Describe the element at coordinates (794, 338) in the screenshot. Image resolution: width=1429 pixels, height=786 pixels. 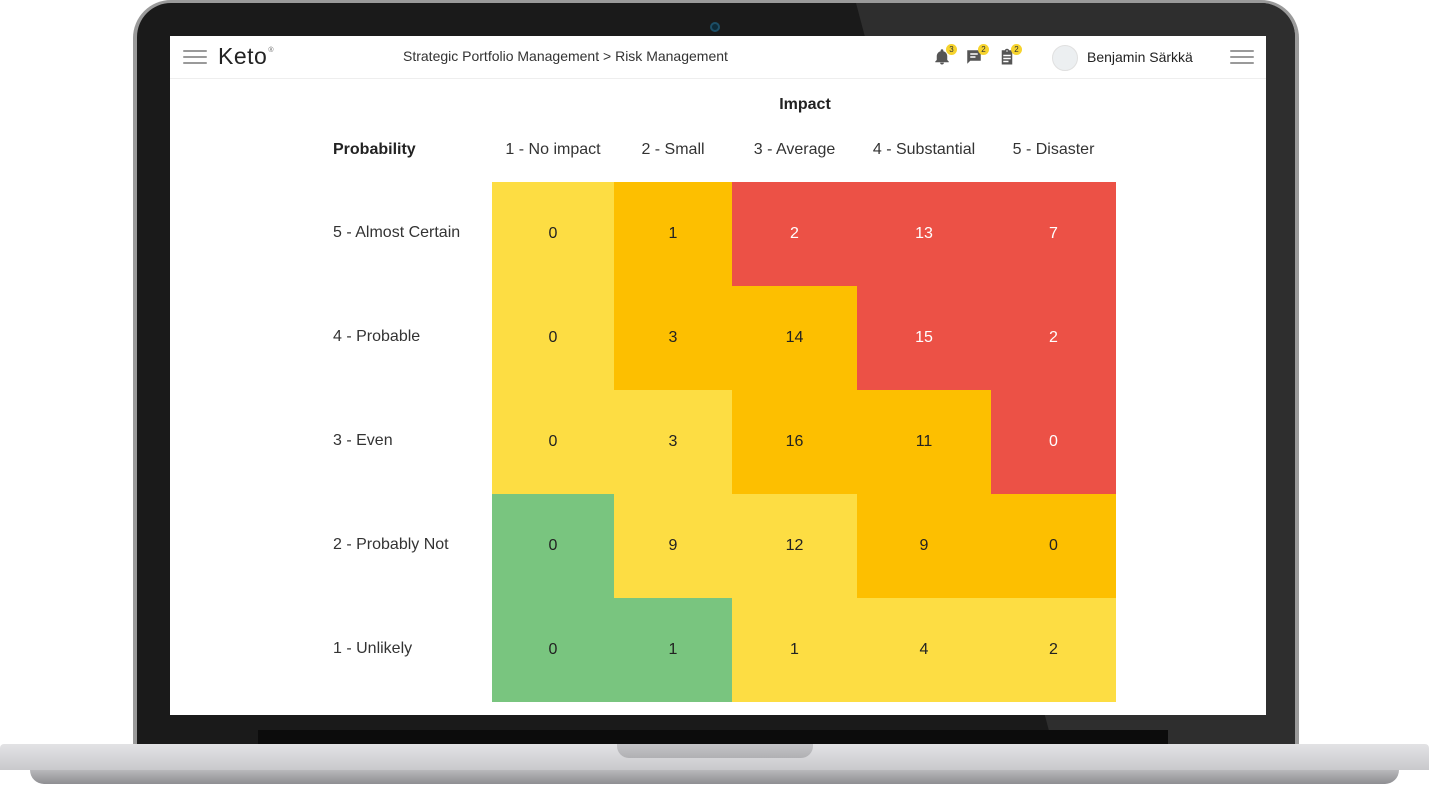
I see `risk-cell: 14` at that location.